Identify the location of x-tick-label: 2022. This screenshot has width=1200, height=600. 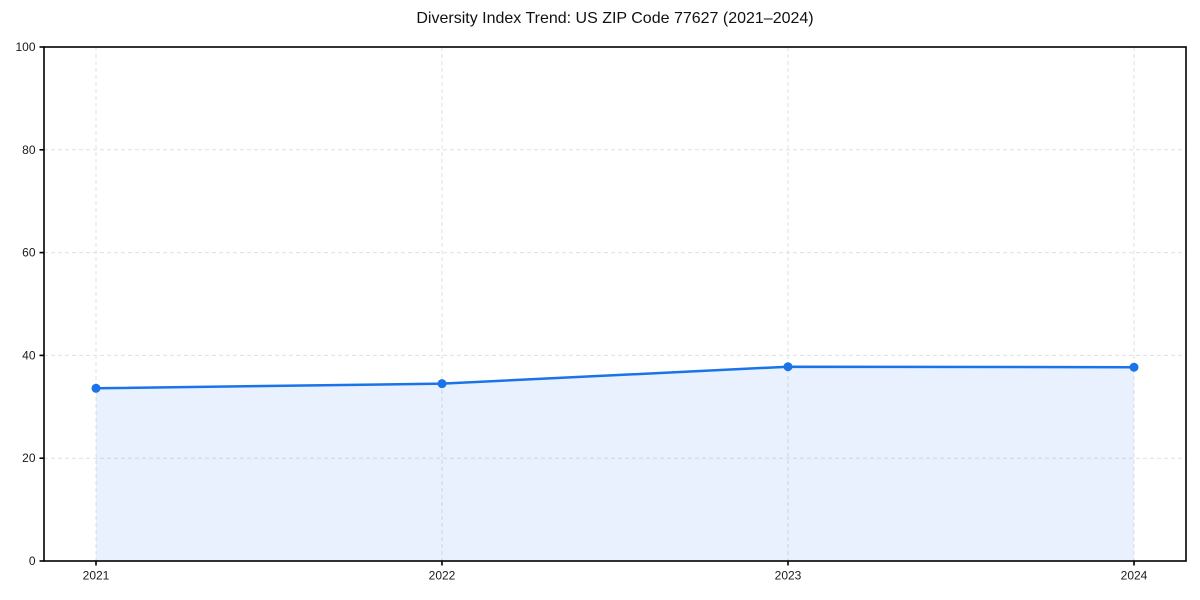
(442, 576).